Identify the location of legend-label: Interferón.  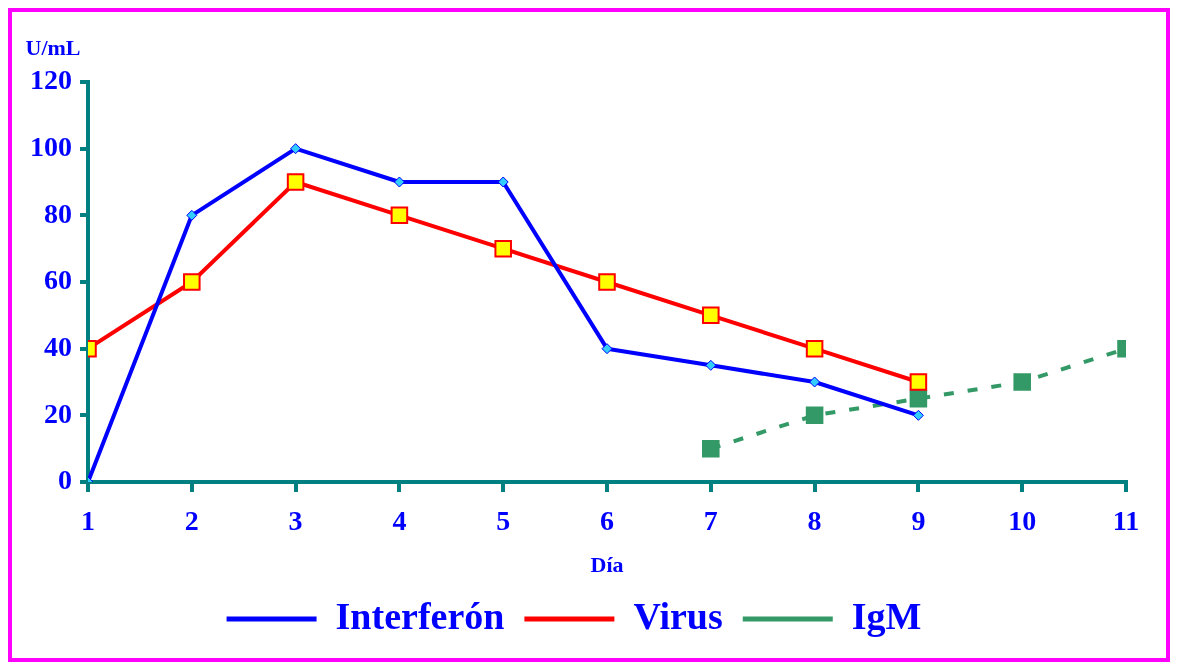
(420, 615).